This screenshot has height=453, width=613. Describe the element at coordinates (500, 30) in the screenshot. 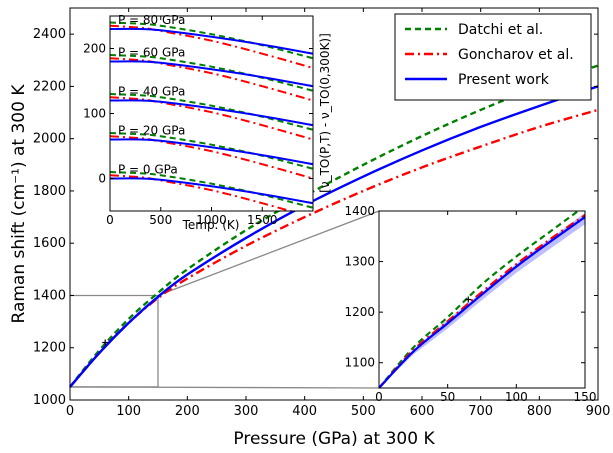

I see `legend-label-datchi: Datchi et al.` at that location.